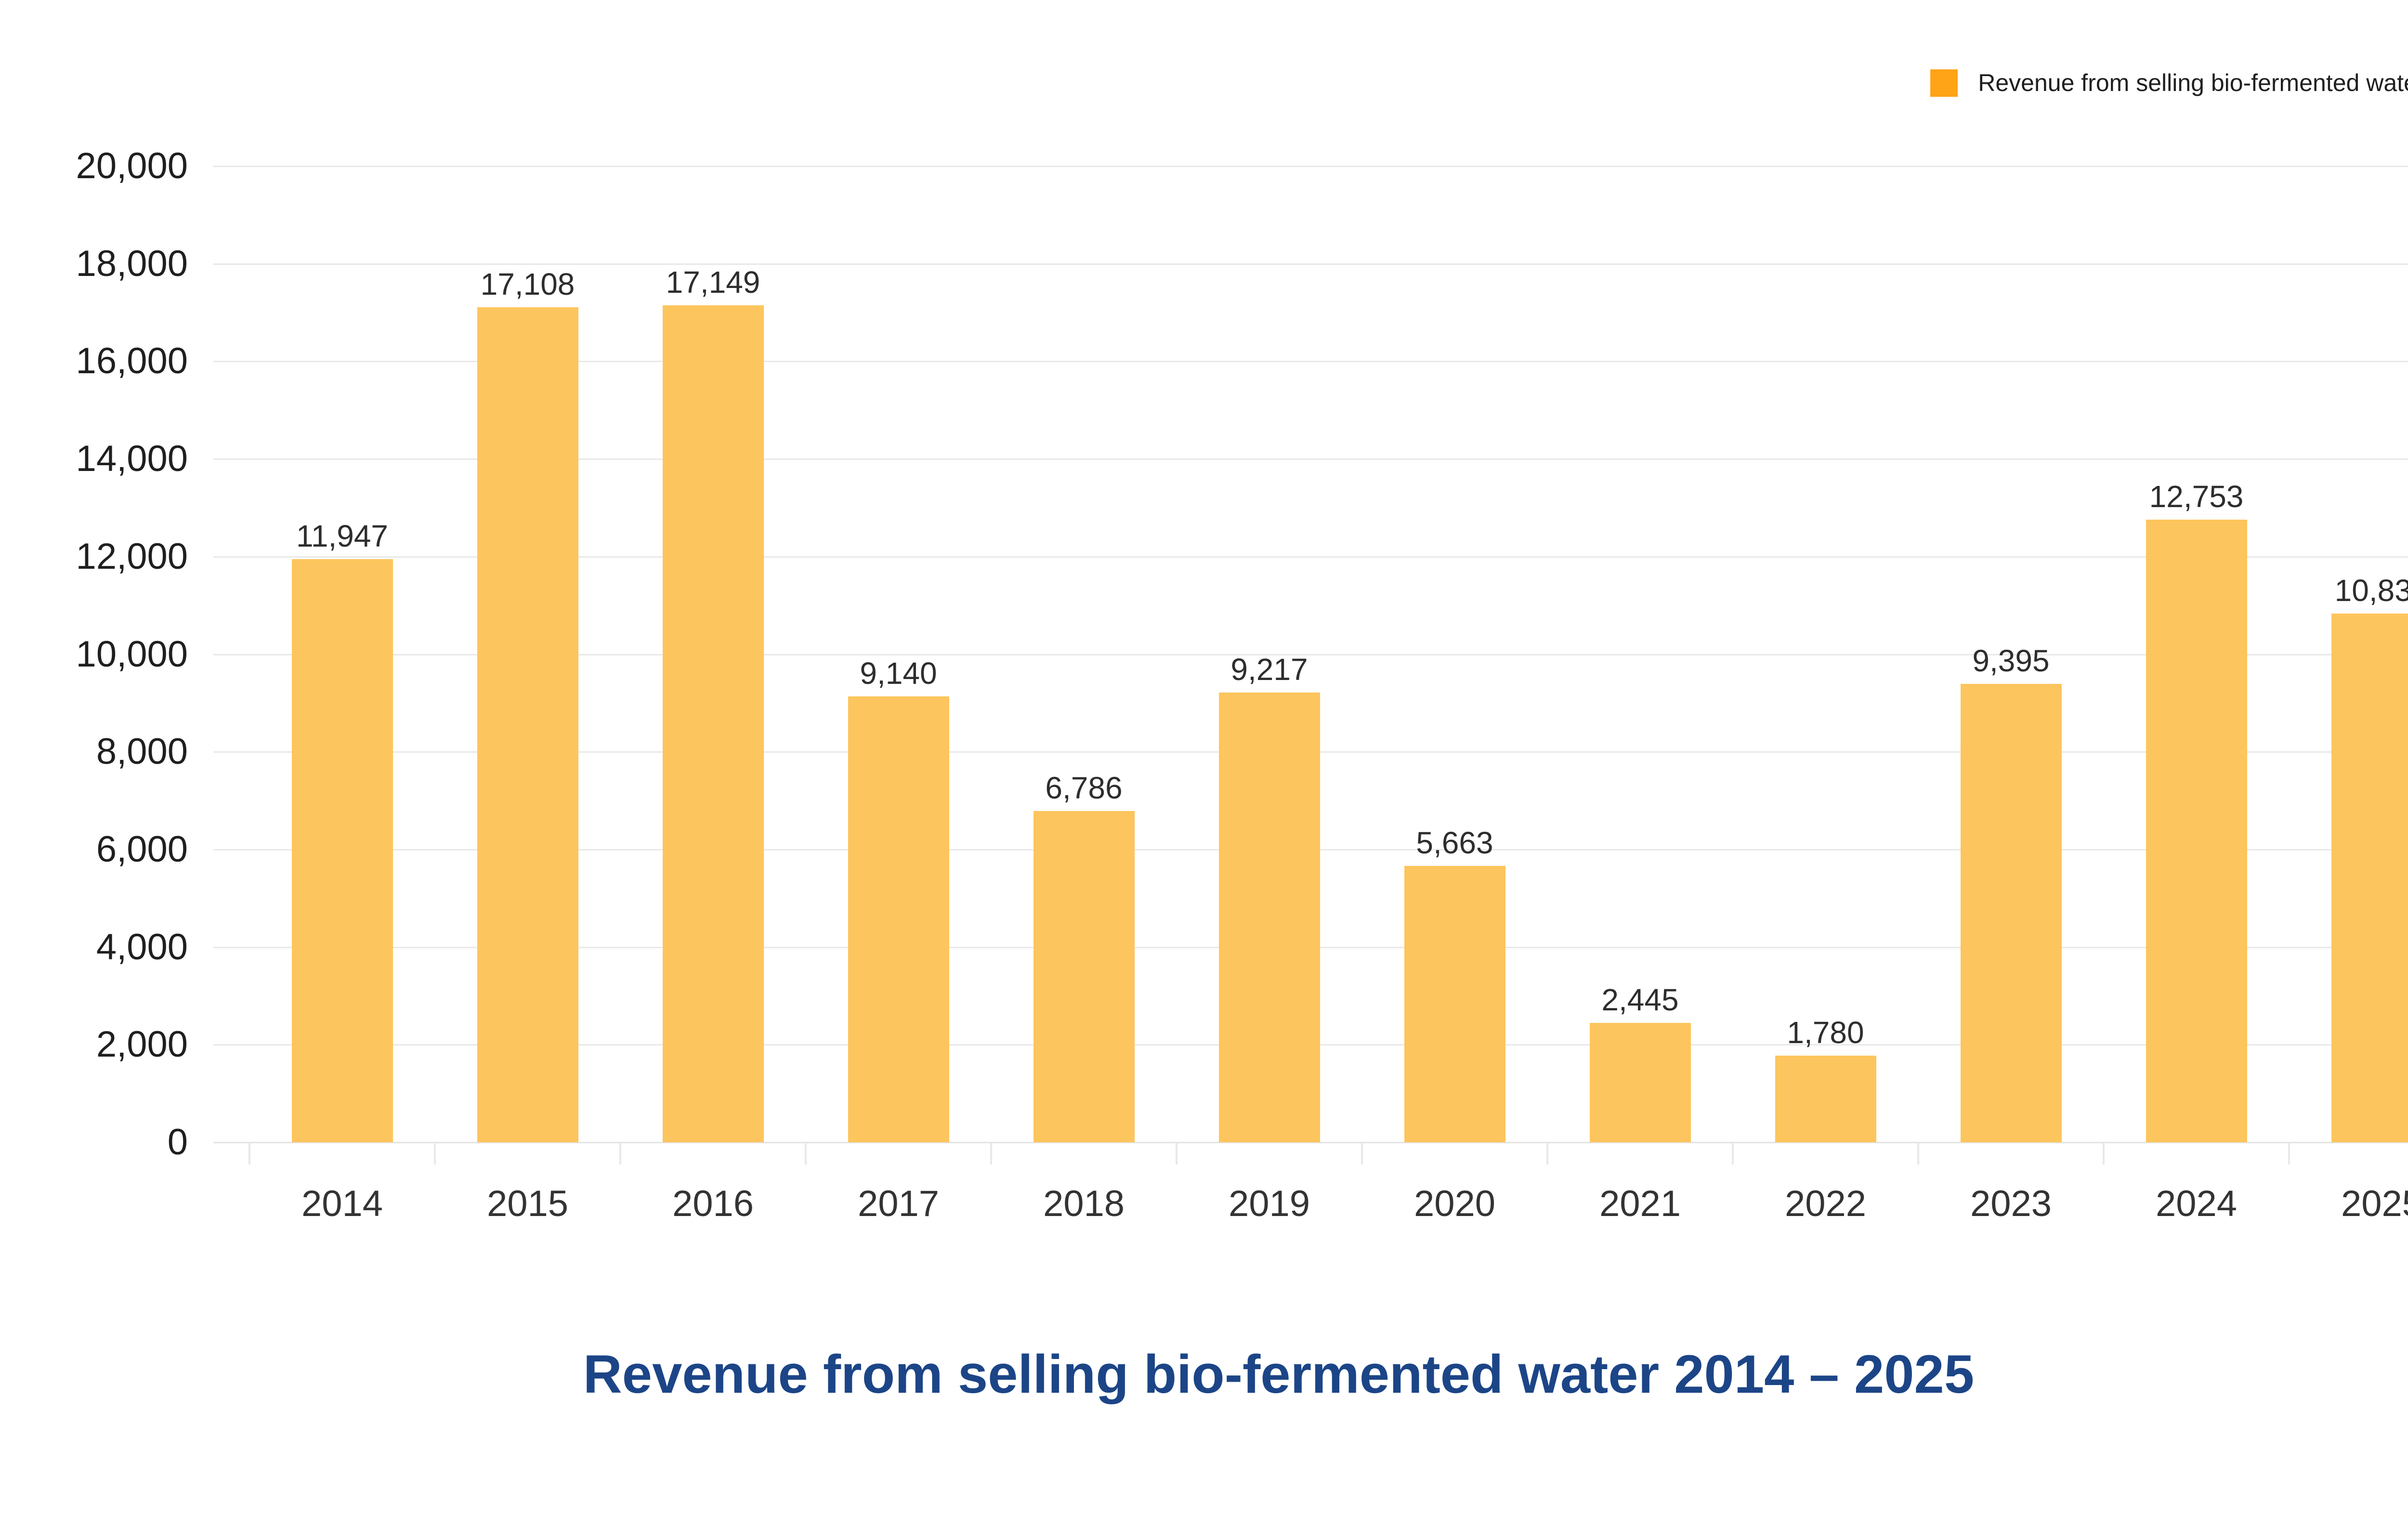 The height and width of the screenshot is (1517, 2408). Describe the element at coordinates (1944, 83) in the screenshot. I see `legend-swatch` at that location.